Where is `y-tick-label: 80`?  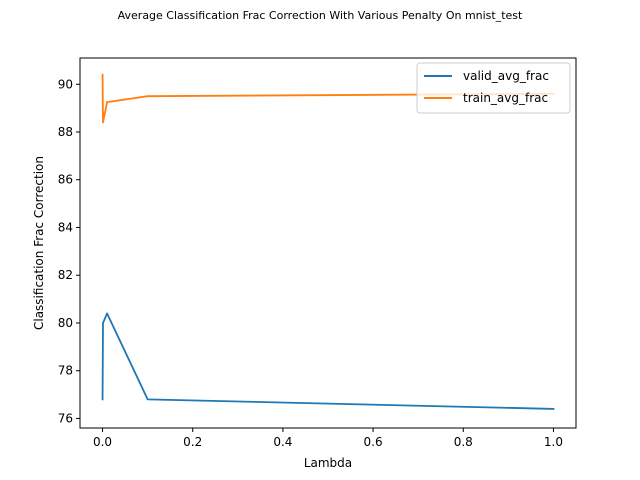 y-tick-label: 80 is located at coordinates (65, 323).